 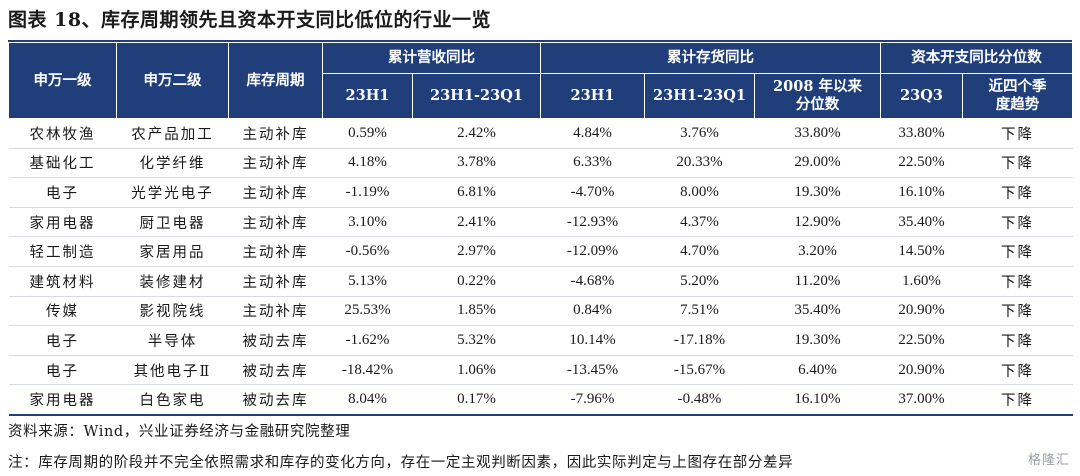 What do you see at coordinates (172, 133) in the screenshot?
I see `table-cell: 农产品加工` at bounding box center [172, 133].